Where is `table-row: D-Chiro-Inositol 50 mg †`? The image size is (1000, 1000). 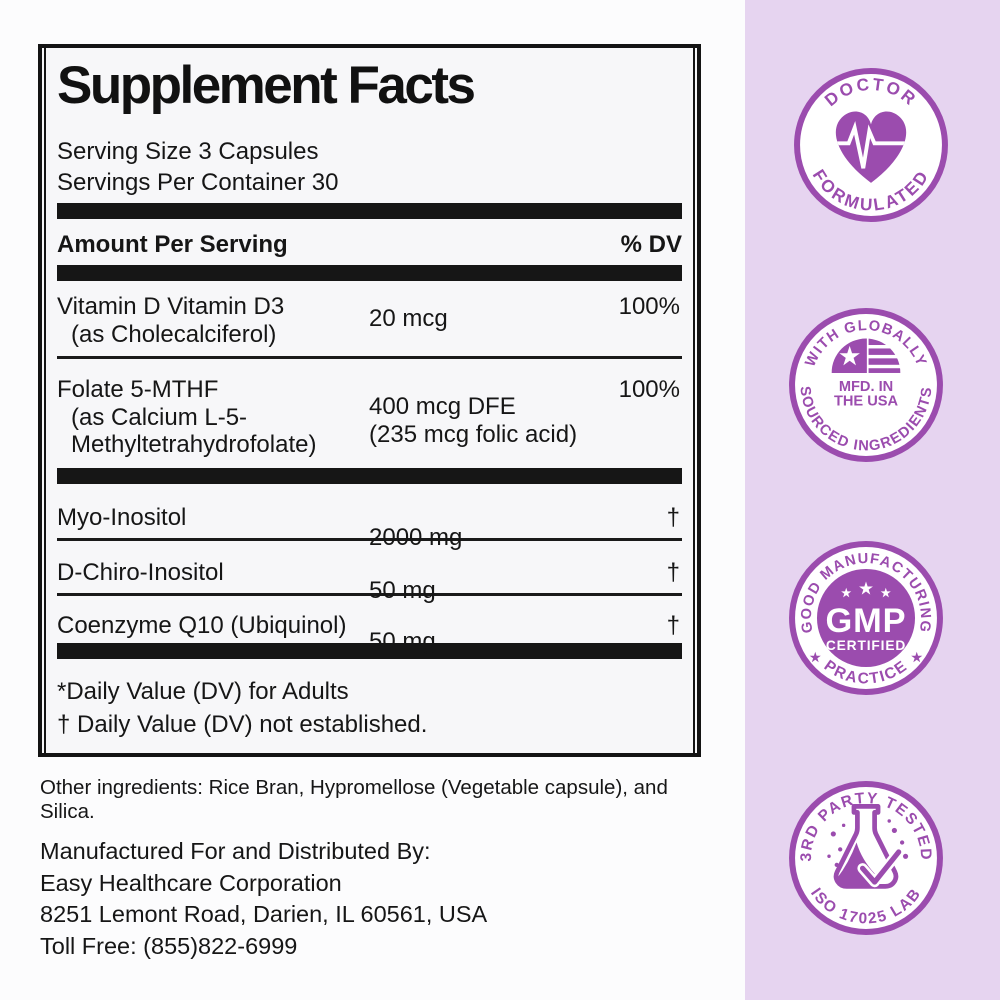
table-row: D-Chiro-Inositol 50 mg † is located at coordinates (369, 572).